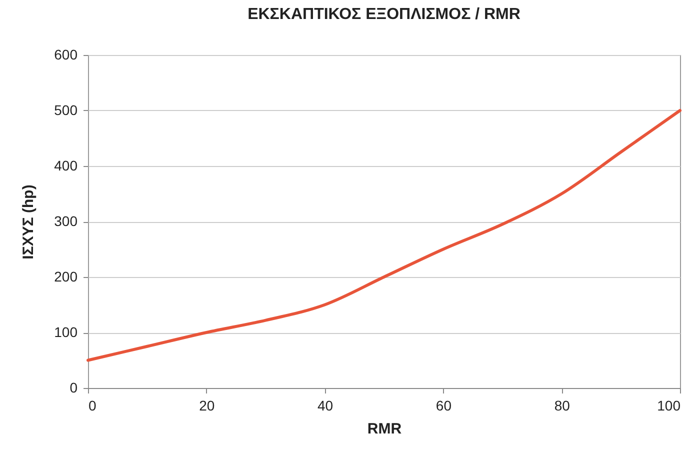 The width and height of the screenshot is (693, 471). What do you see at coordinates (384, 429) in the screenshot?
I see `x-axis-title: RMR` at bounding box center [384, 429].